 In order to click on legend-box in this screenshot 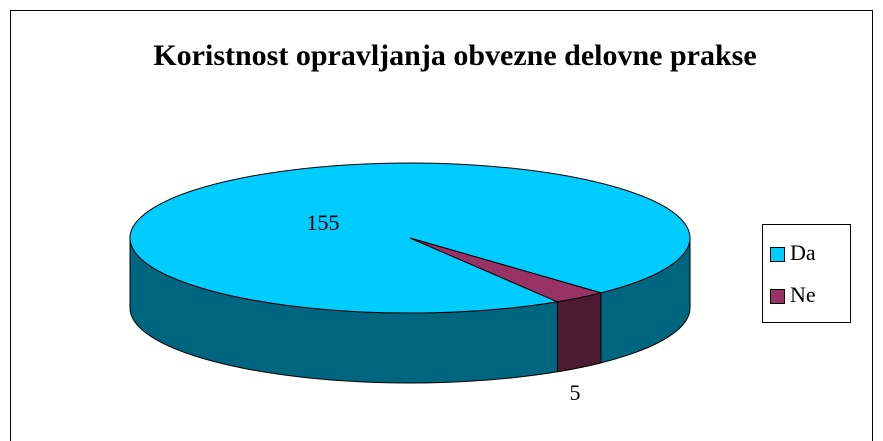, I will do `click(806, 273)`.